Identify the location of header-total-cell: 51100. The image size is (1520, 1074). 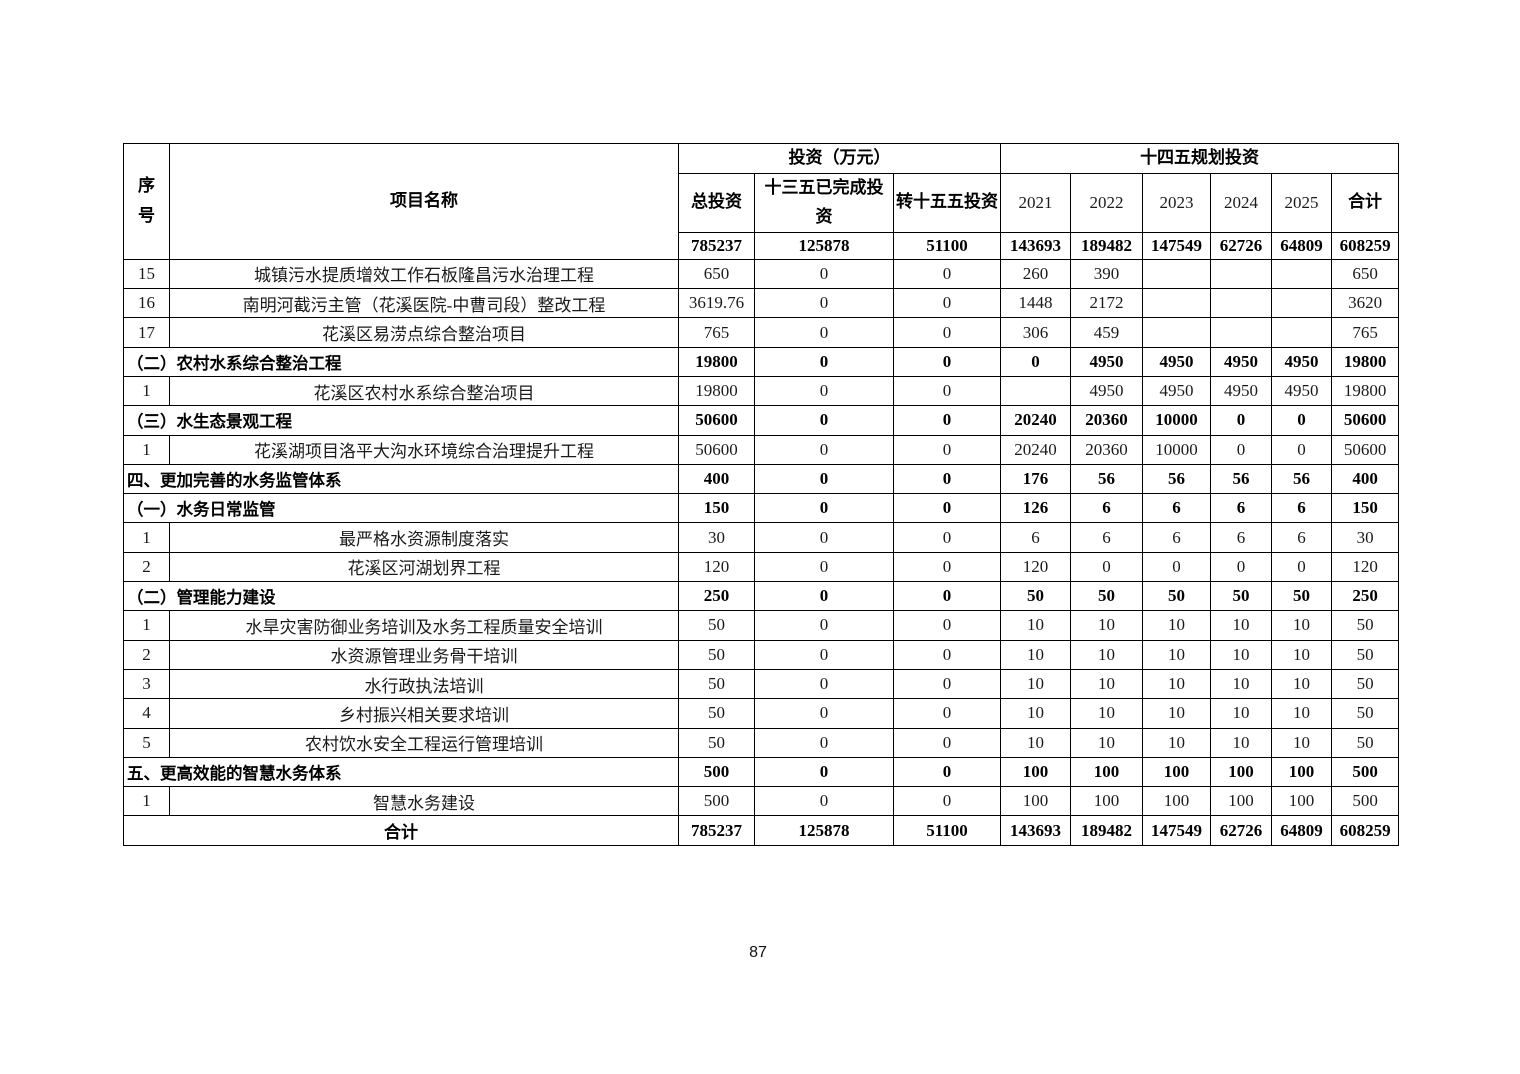
(947, 245).